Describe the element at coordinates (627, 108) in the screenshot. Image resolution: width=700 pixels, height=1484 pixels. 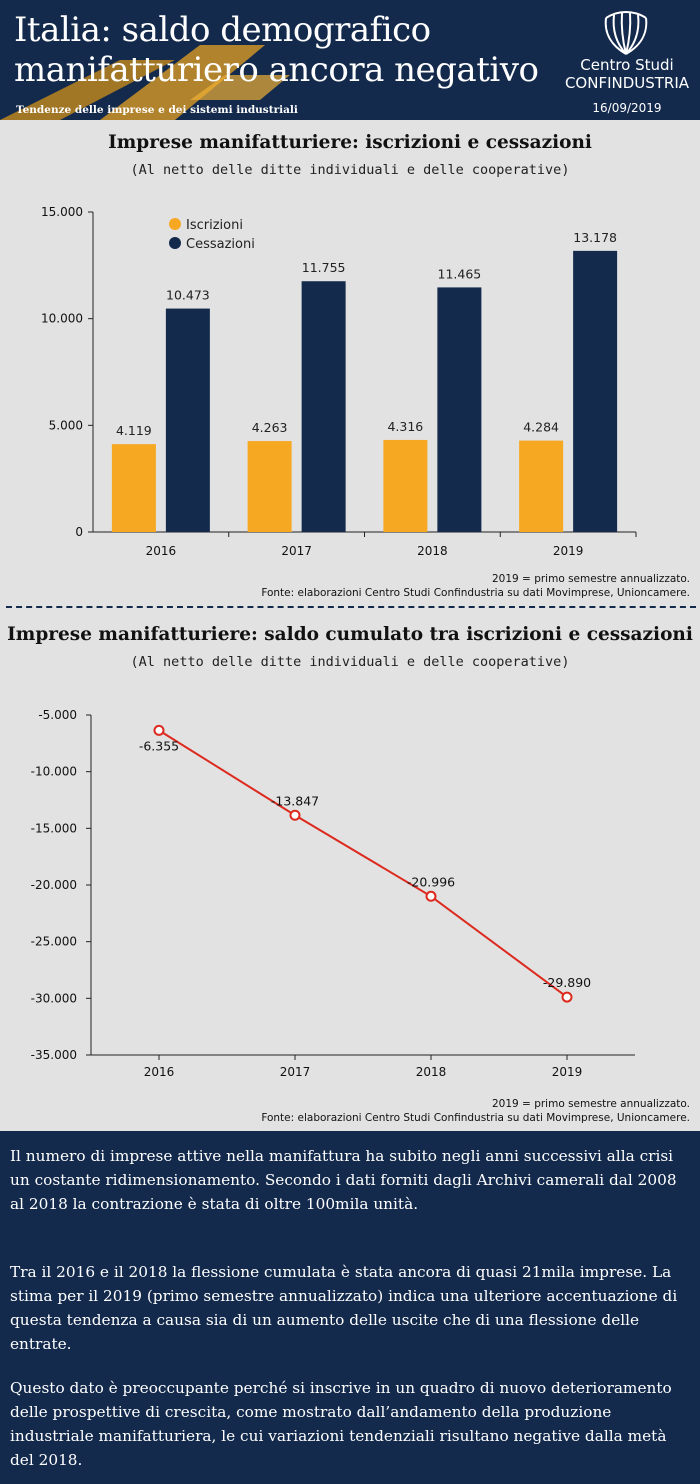
I see `publication-date: 16/09/2019` at that location.